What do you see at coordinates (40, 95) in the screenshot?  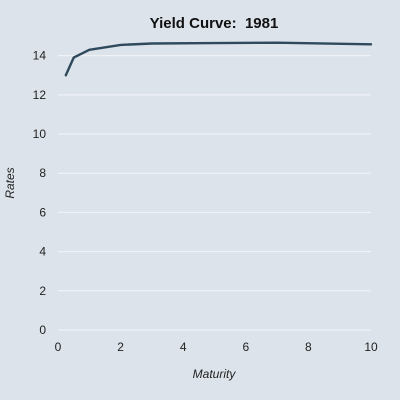 I see `y-tick-label: 12` at bounding box center [40, 95].